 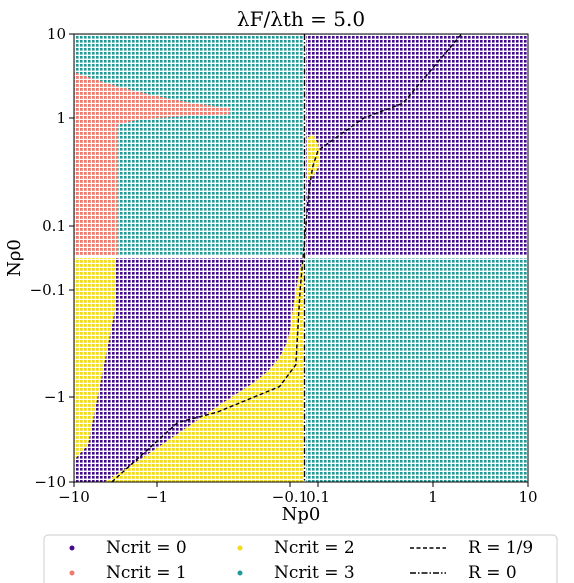 I want to click on legend-label: Ncrit = 2, so click(x=314, y=548).